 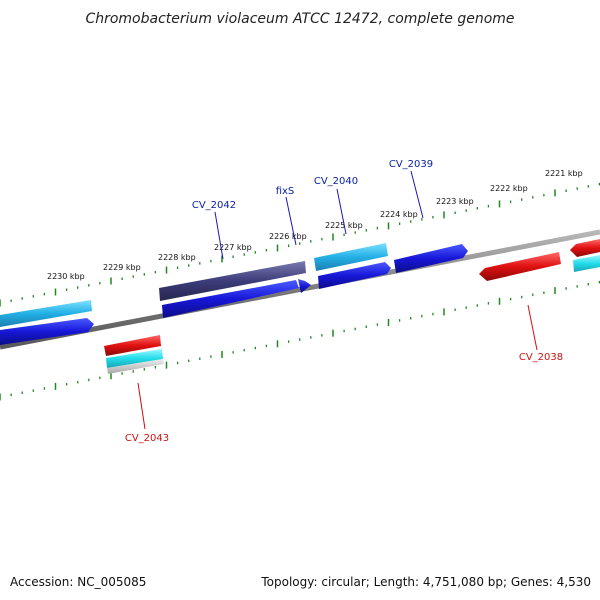 What do you see at coordinates (304, 286) in the screenshot?
I see `cds-arrow` at bounding box center [304, 286].